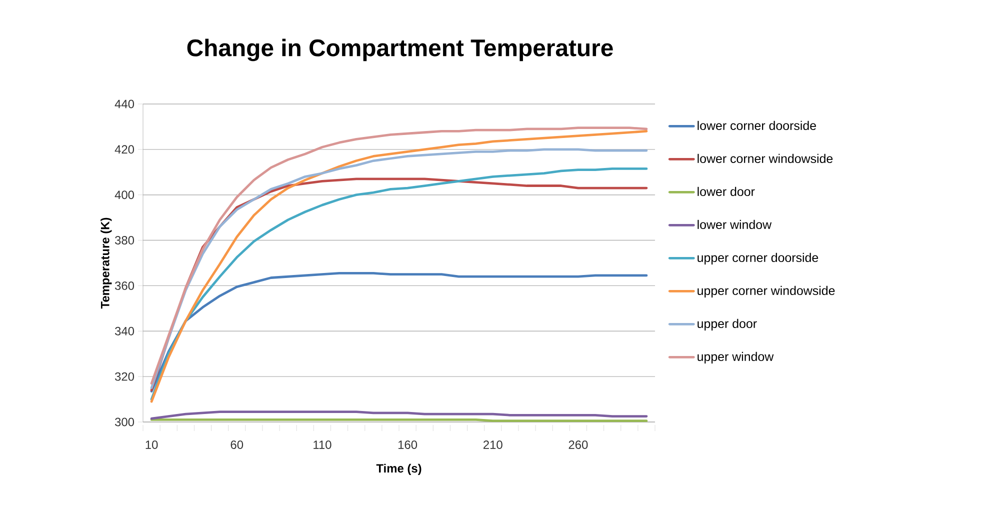  What do you see at coordinates (408, 444) in the screenshot?
I see `x-tick-label: 160` at bounding box center [408, 444].